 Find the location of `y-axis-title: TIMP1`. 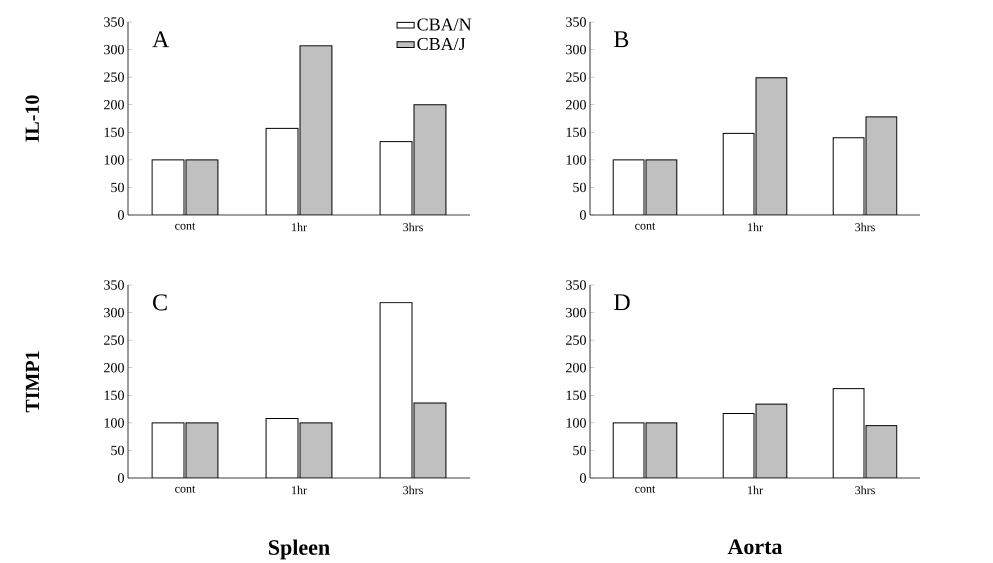

y-axis-title: TIMP1 is located at coordinates (32, 381).